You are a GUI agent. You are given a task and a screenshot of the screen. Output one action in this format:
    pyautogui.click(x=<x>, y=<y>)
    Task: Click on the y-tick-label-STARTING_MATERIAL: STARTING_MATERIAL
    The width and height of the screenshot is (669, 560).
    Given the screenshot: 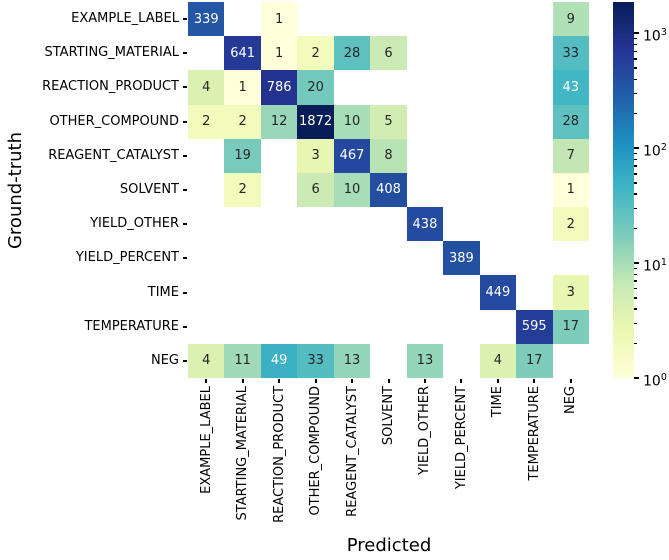 What is the action you would take?
    pyautogui.click(x=112, y=53)
    